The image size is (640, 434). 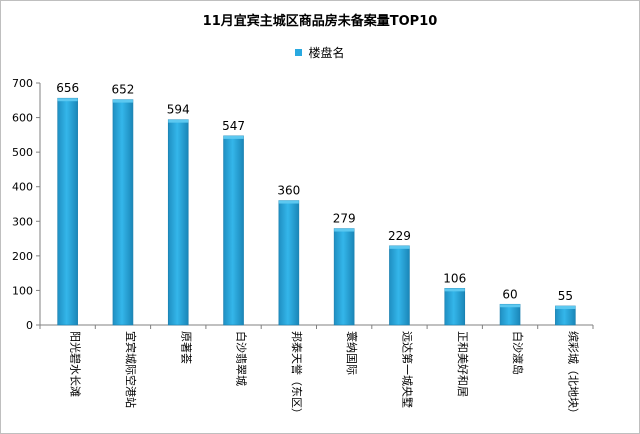 What do you see at coordinates (344, 219) in the screenshot?
I see `data-label: 279` at bounding box center [344, 219].